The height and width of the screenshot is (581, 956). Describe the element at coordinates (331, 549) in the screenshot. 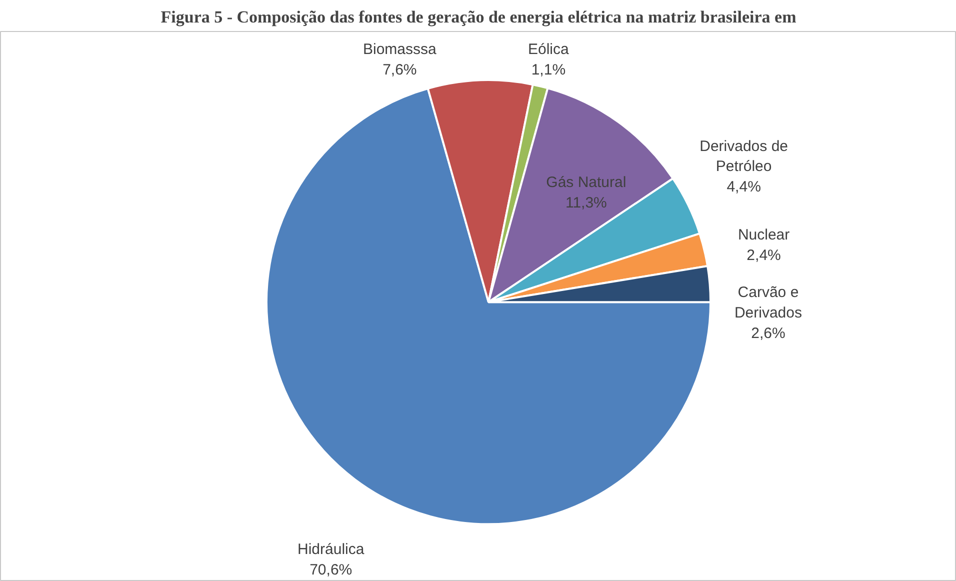

I see `slice-label: Hidráulica` at that location.